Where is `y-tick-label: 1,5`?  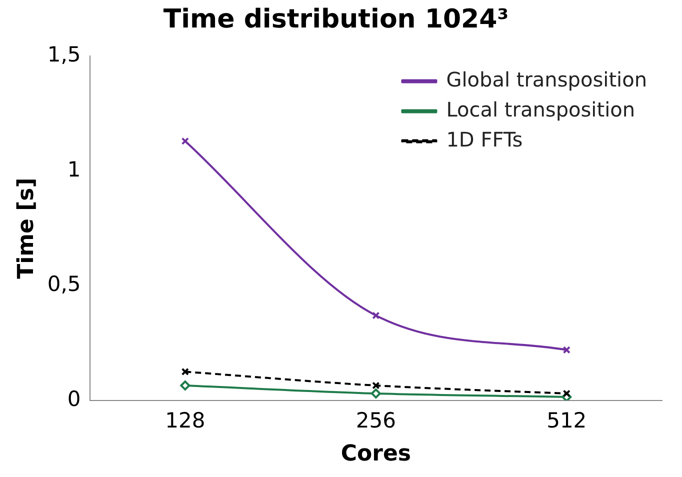
y-tick-label: 1,5 is located at coordinates (64, 54).